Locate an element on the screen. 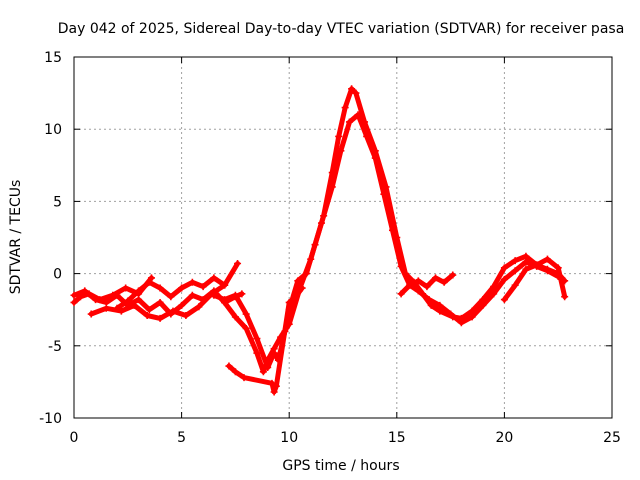  x-tick-label: 10 is located at coordinates (289, 438).